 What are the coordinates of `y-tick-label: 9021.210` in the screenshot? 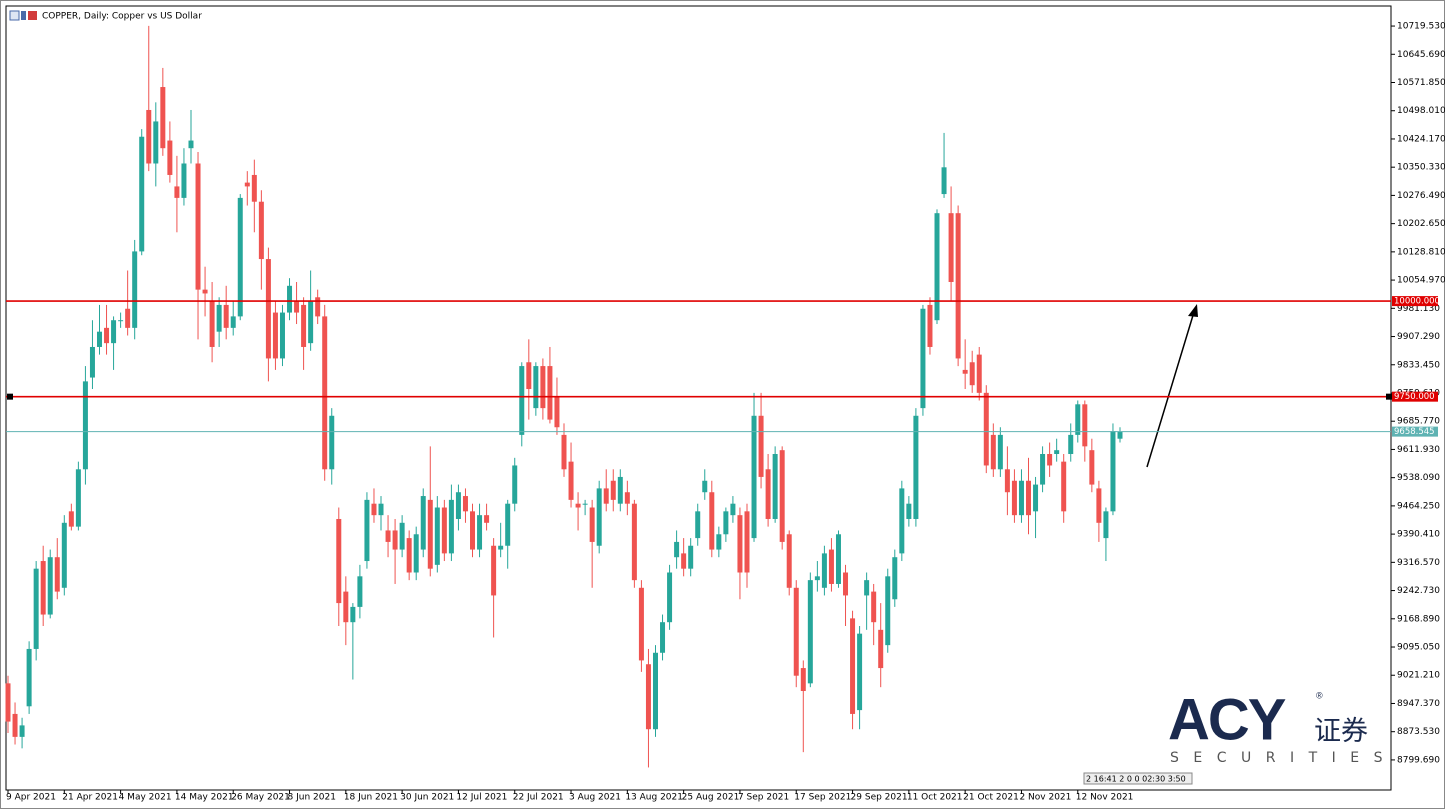 It's located at (1418, 676).